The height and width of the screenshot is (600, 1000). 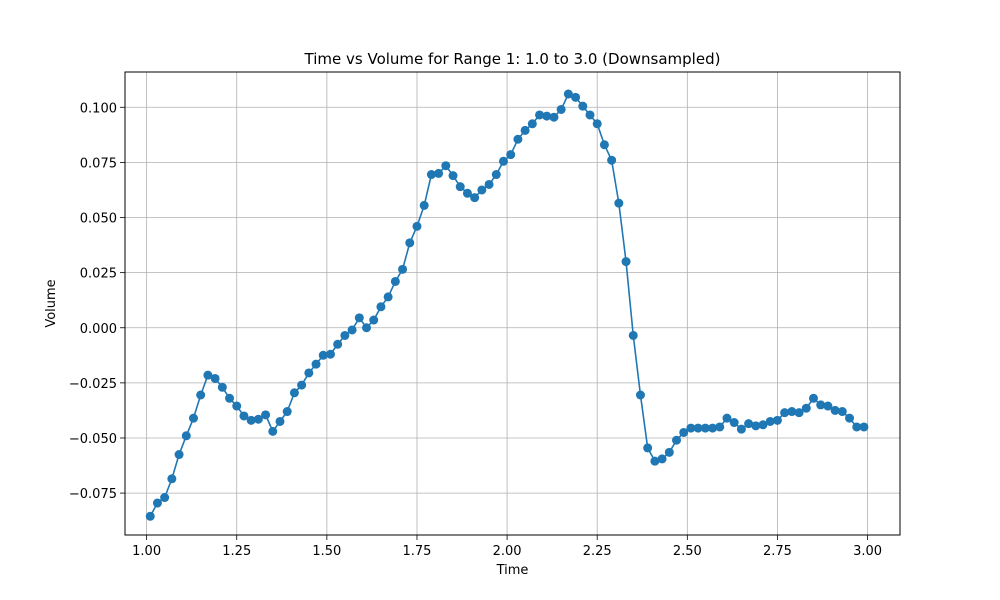 I want to click on y-tick-label: −0.075, so click(x=93, y=494).